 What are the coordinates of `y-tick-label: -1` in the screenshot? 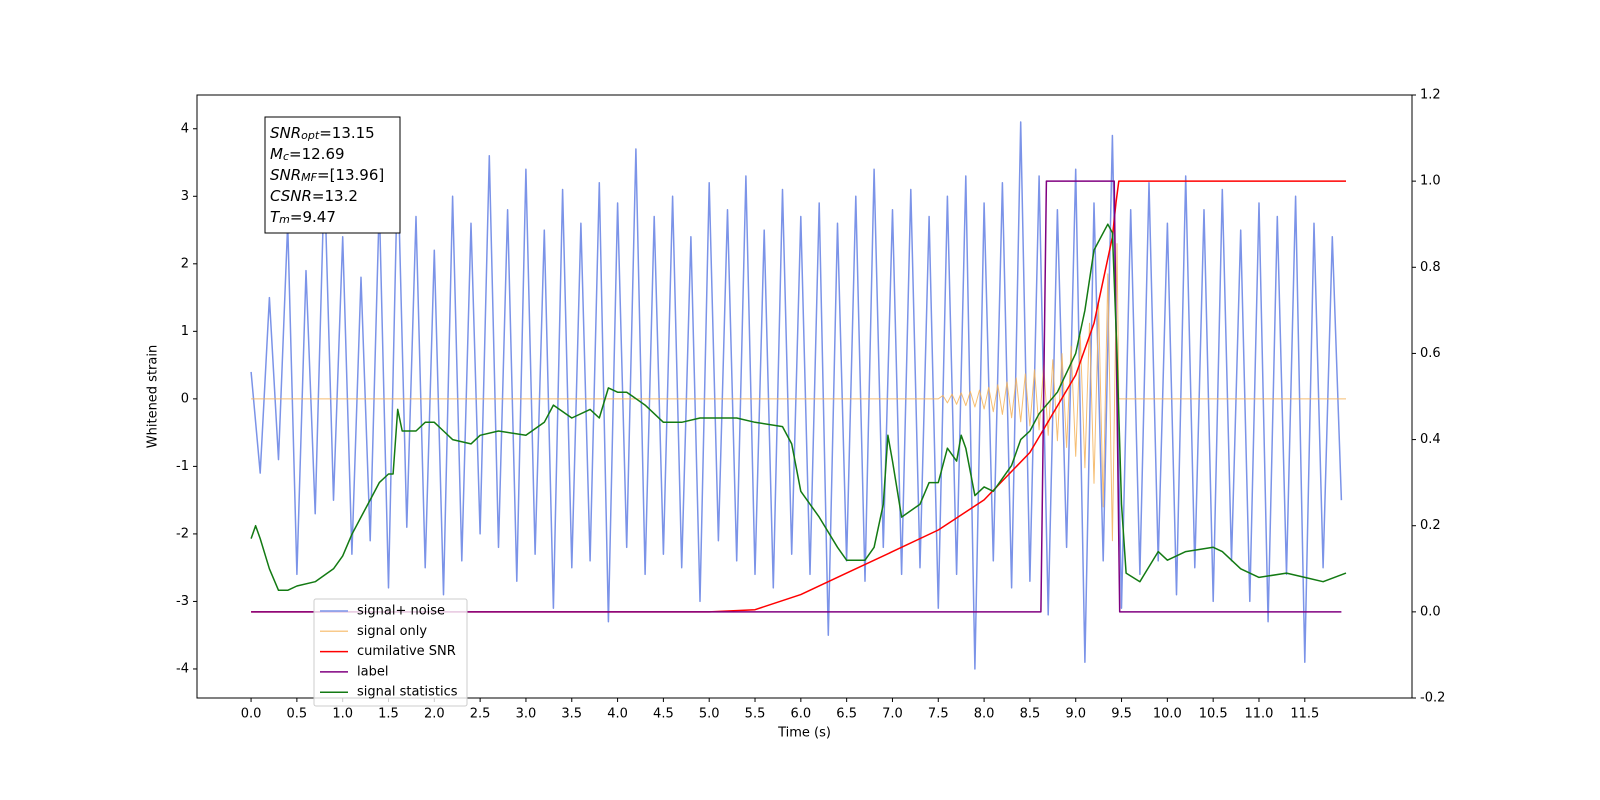 It's located at (182, 466).